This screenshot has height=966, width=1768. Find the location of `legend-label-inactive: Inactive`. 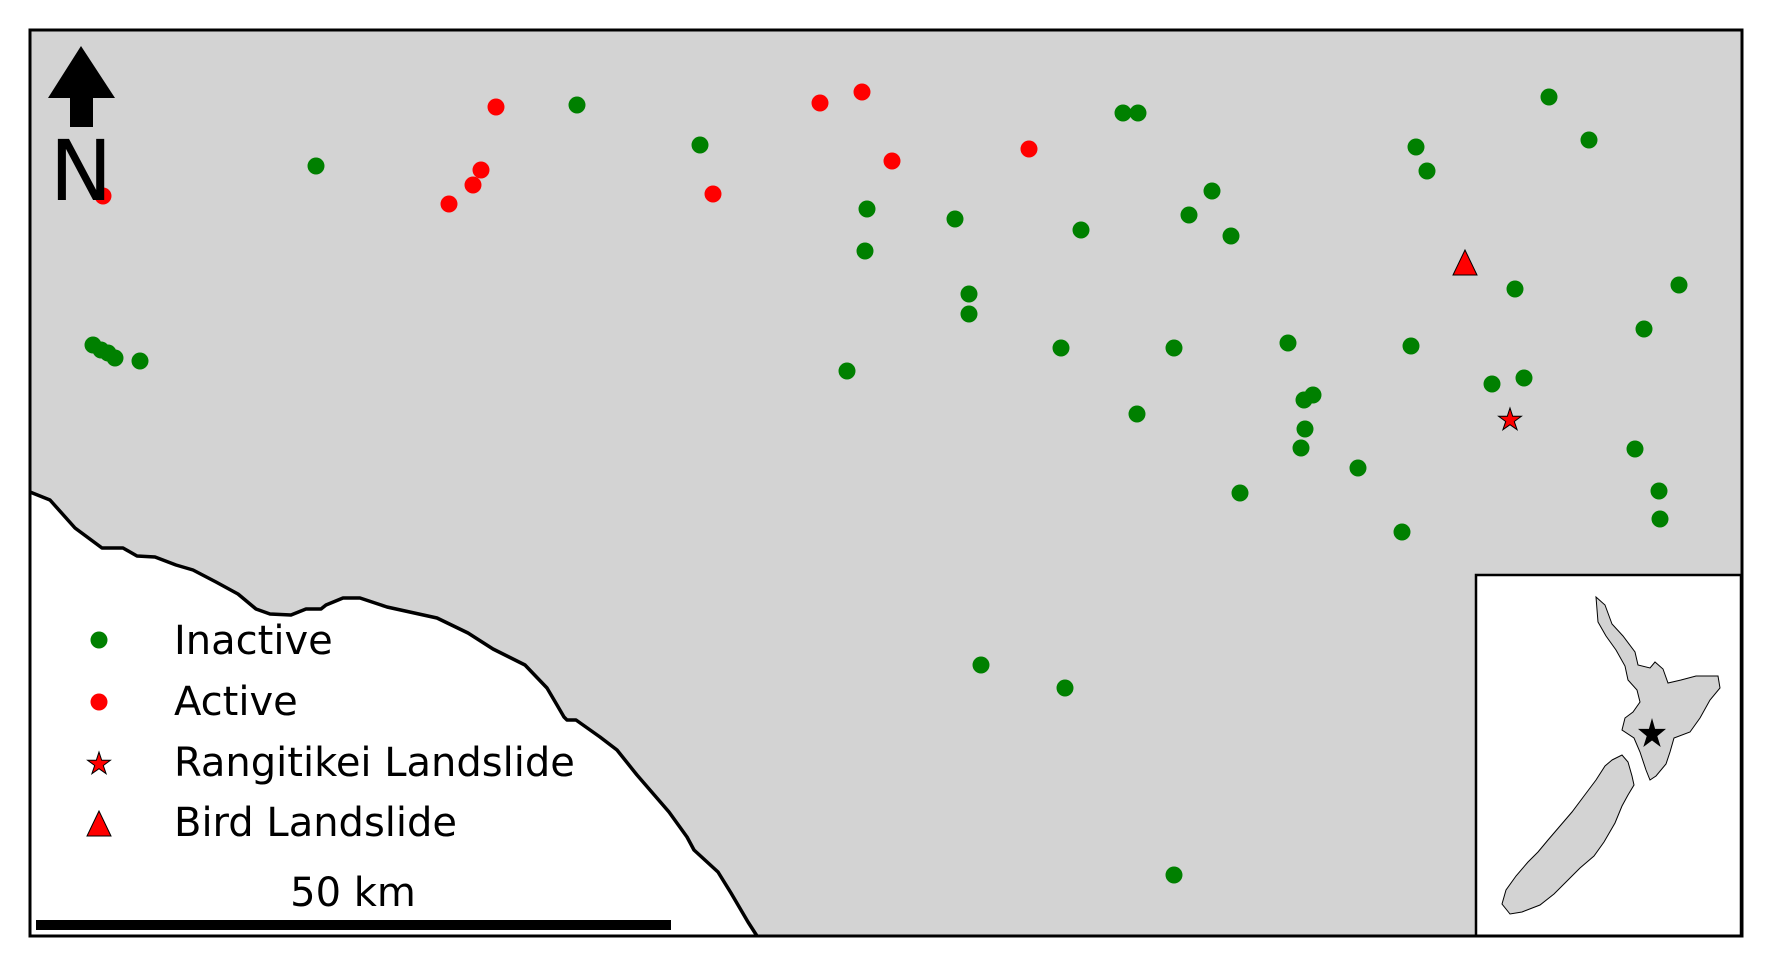

legend-label-inactive: Inactive is located at coordinates (253, 641).